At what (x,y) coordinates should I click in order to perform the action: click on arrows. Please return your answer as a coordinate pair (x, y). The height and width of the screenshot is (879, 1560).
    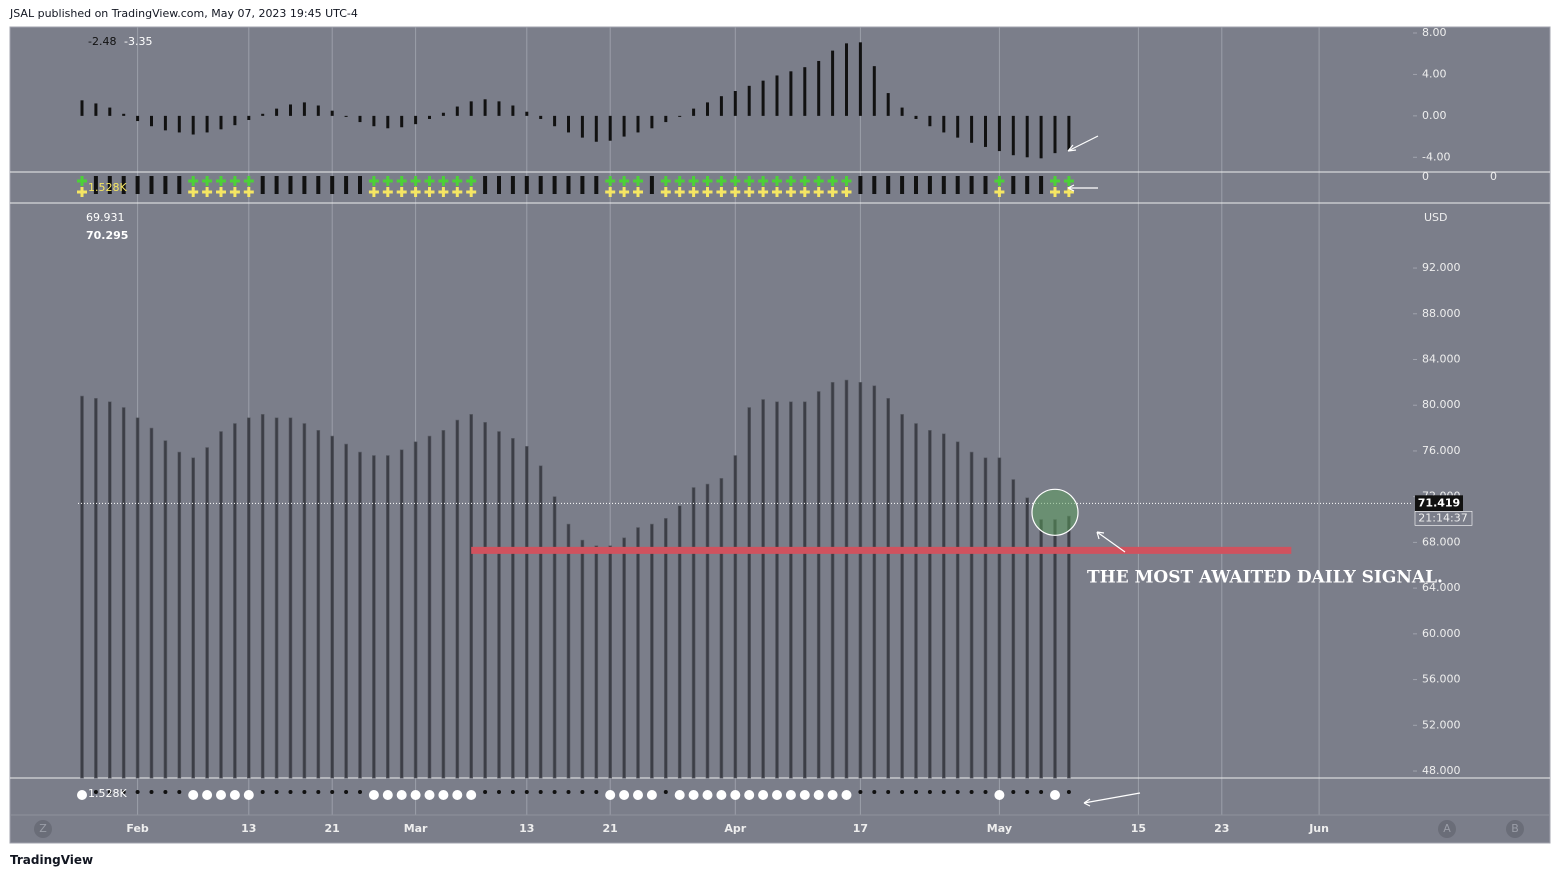
    Looking at the image, I should click on (1104, 471).